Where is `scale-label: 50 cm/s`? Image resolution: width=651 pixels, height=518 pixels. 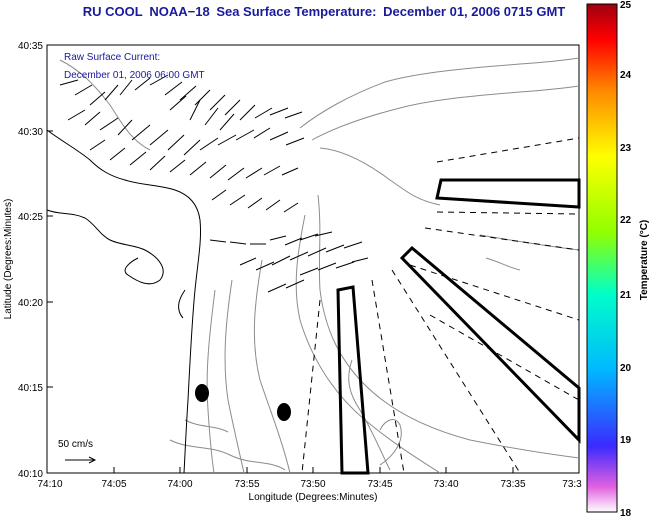 scale-label: 50 cm/s is located at coordinates (76, 444).